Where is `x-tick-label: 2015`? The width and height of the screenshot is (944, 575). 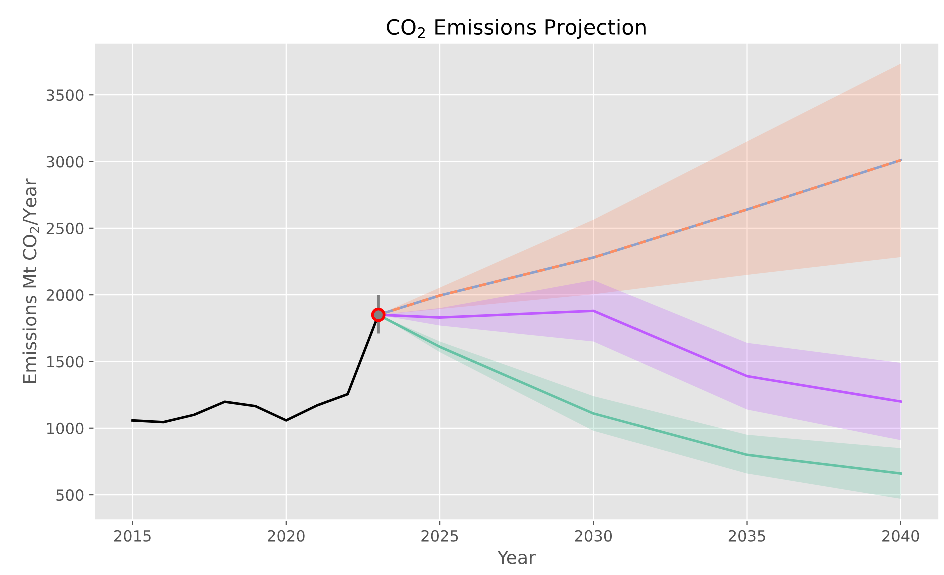 x-tick-label: 2015 is located at coordinates (132, 536).